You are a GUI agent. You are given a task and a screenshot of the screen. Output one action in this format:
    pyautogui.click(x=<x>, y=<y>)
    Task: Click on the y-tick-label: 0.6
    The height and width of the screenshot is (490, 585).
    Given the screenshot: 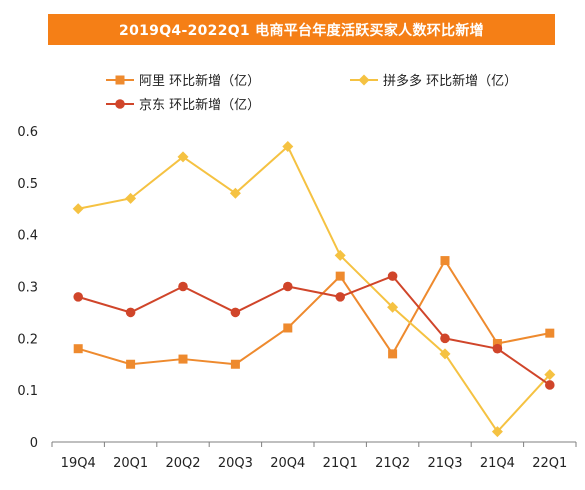 What is the action you would take?
    pyautogui.click(x=27, y=132)
    